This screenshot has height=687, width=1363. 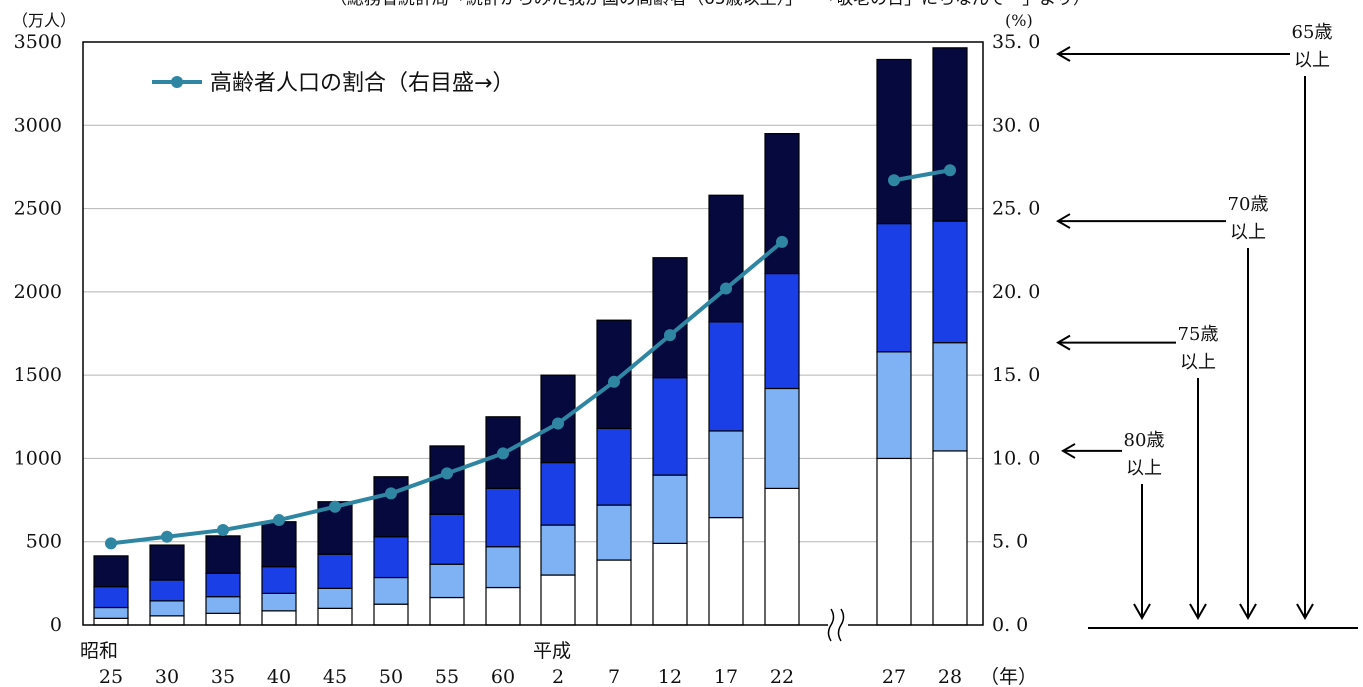 What do you see at coordinates (111, 676) in the screenshot?
I see `x-tick-label: 25` at bounding box center [111, 676].